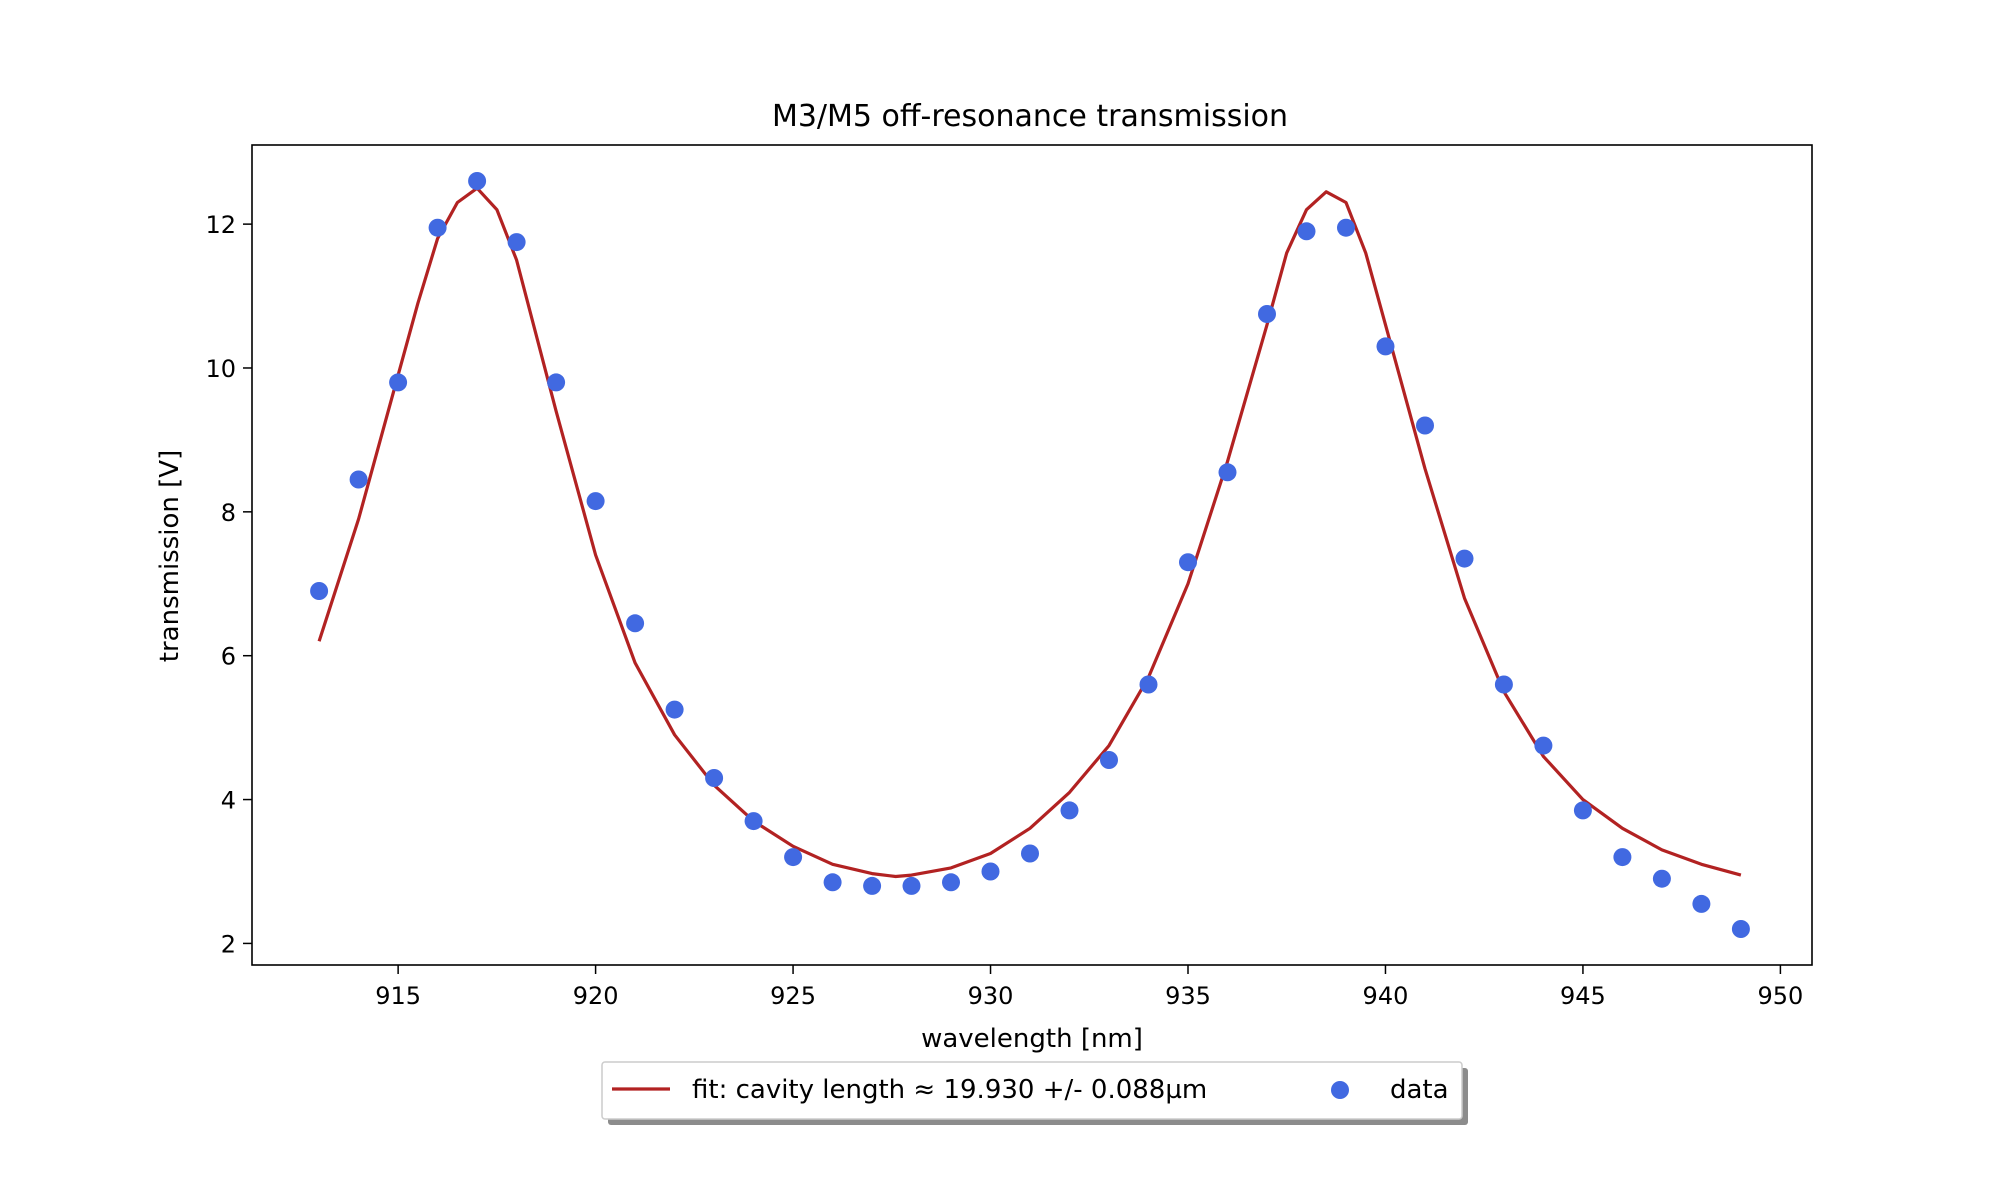 Image resolution: width=2000 pixels, height=1200 pixels. I want to click on chart-title: M3/M5 off-resonance transmission, so click(1030, 116).